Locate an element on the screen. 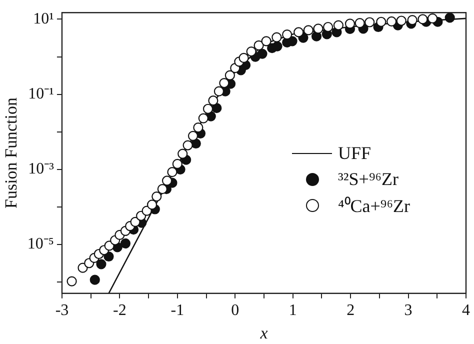 This screenshot has width=474, height=344. y-axis-title: Fusion Function is located at coordinates (11, 152).